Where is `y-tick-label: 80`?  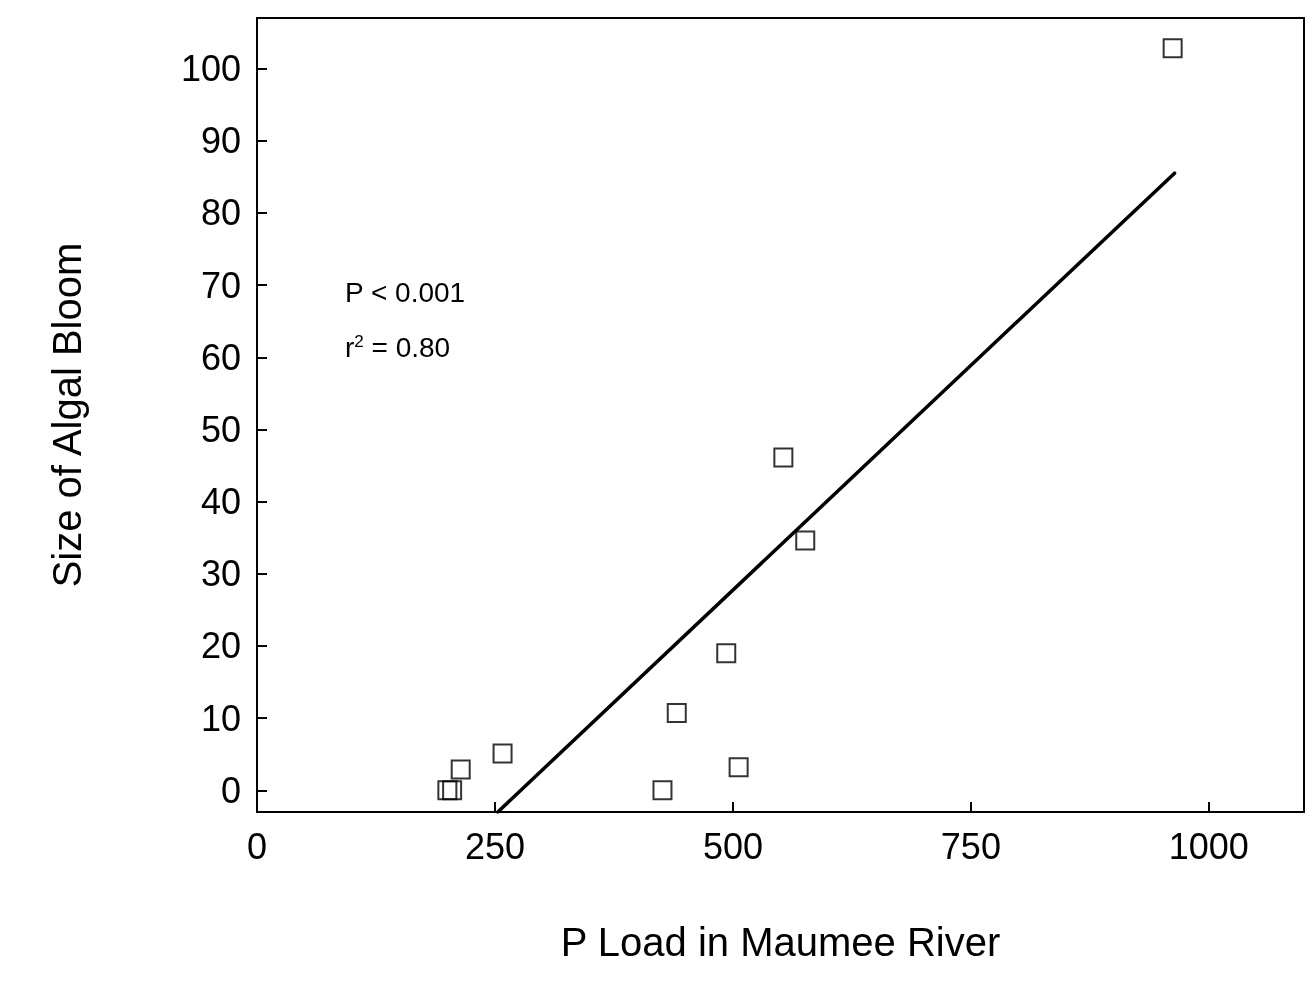
y-tick-label: 80 is located at coordinates (220, 213).